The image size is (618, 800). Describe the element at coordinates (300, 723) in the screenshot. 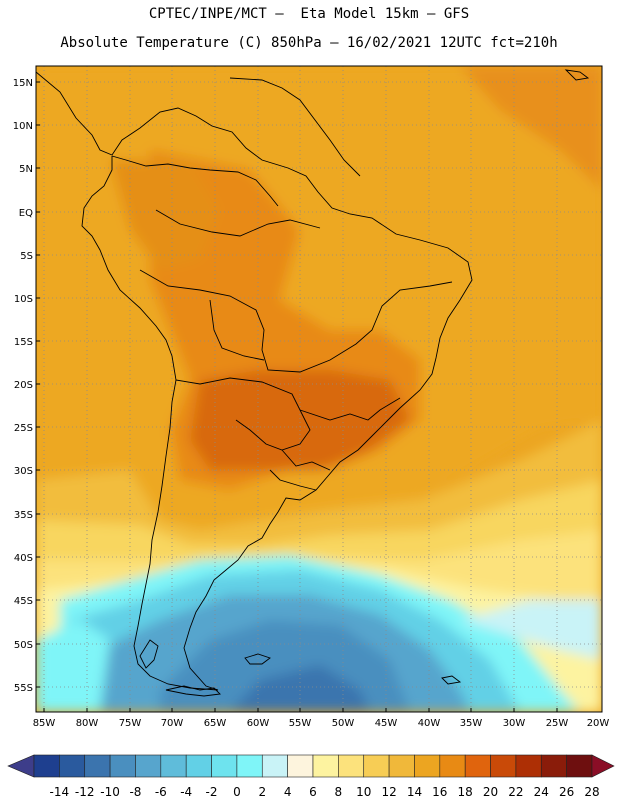

I see `lon-label: 55W` at that location.